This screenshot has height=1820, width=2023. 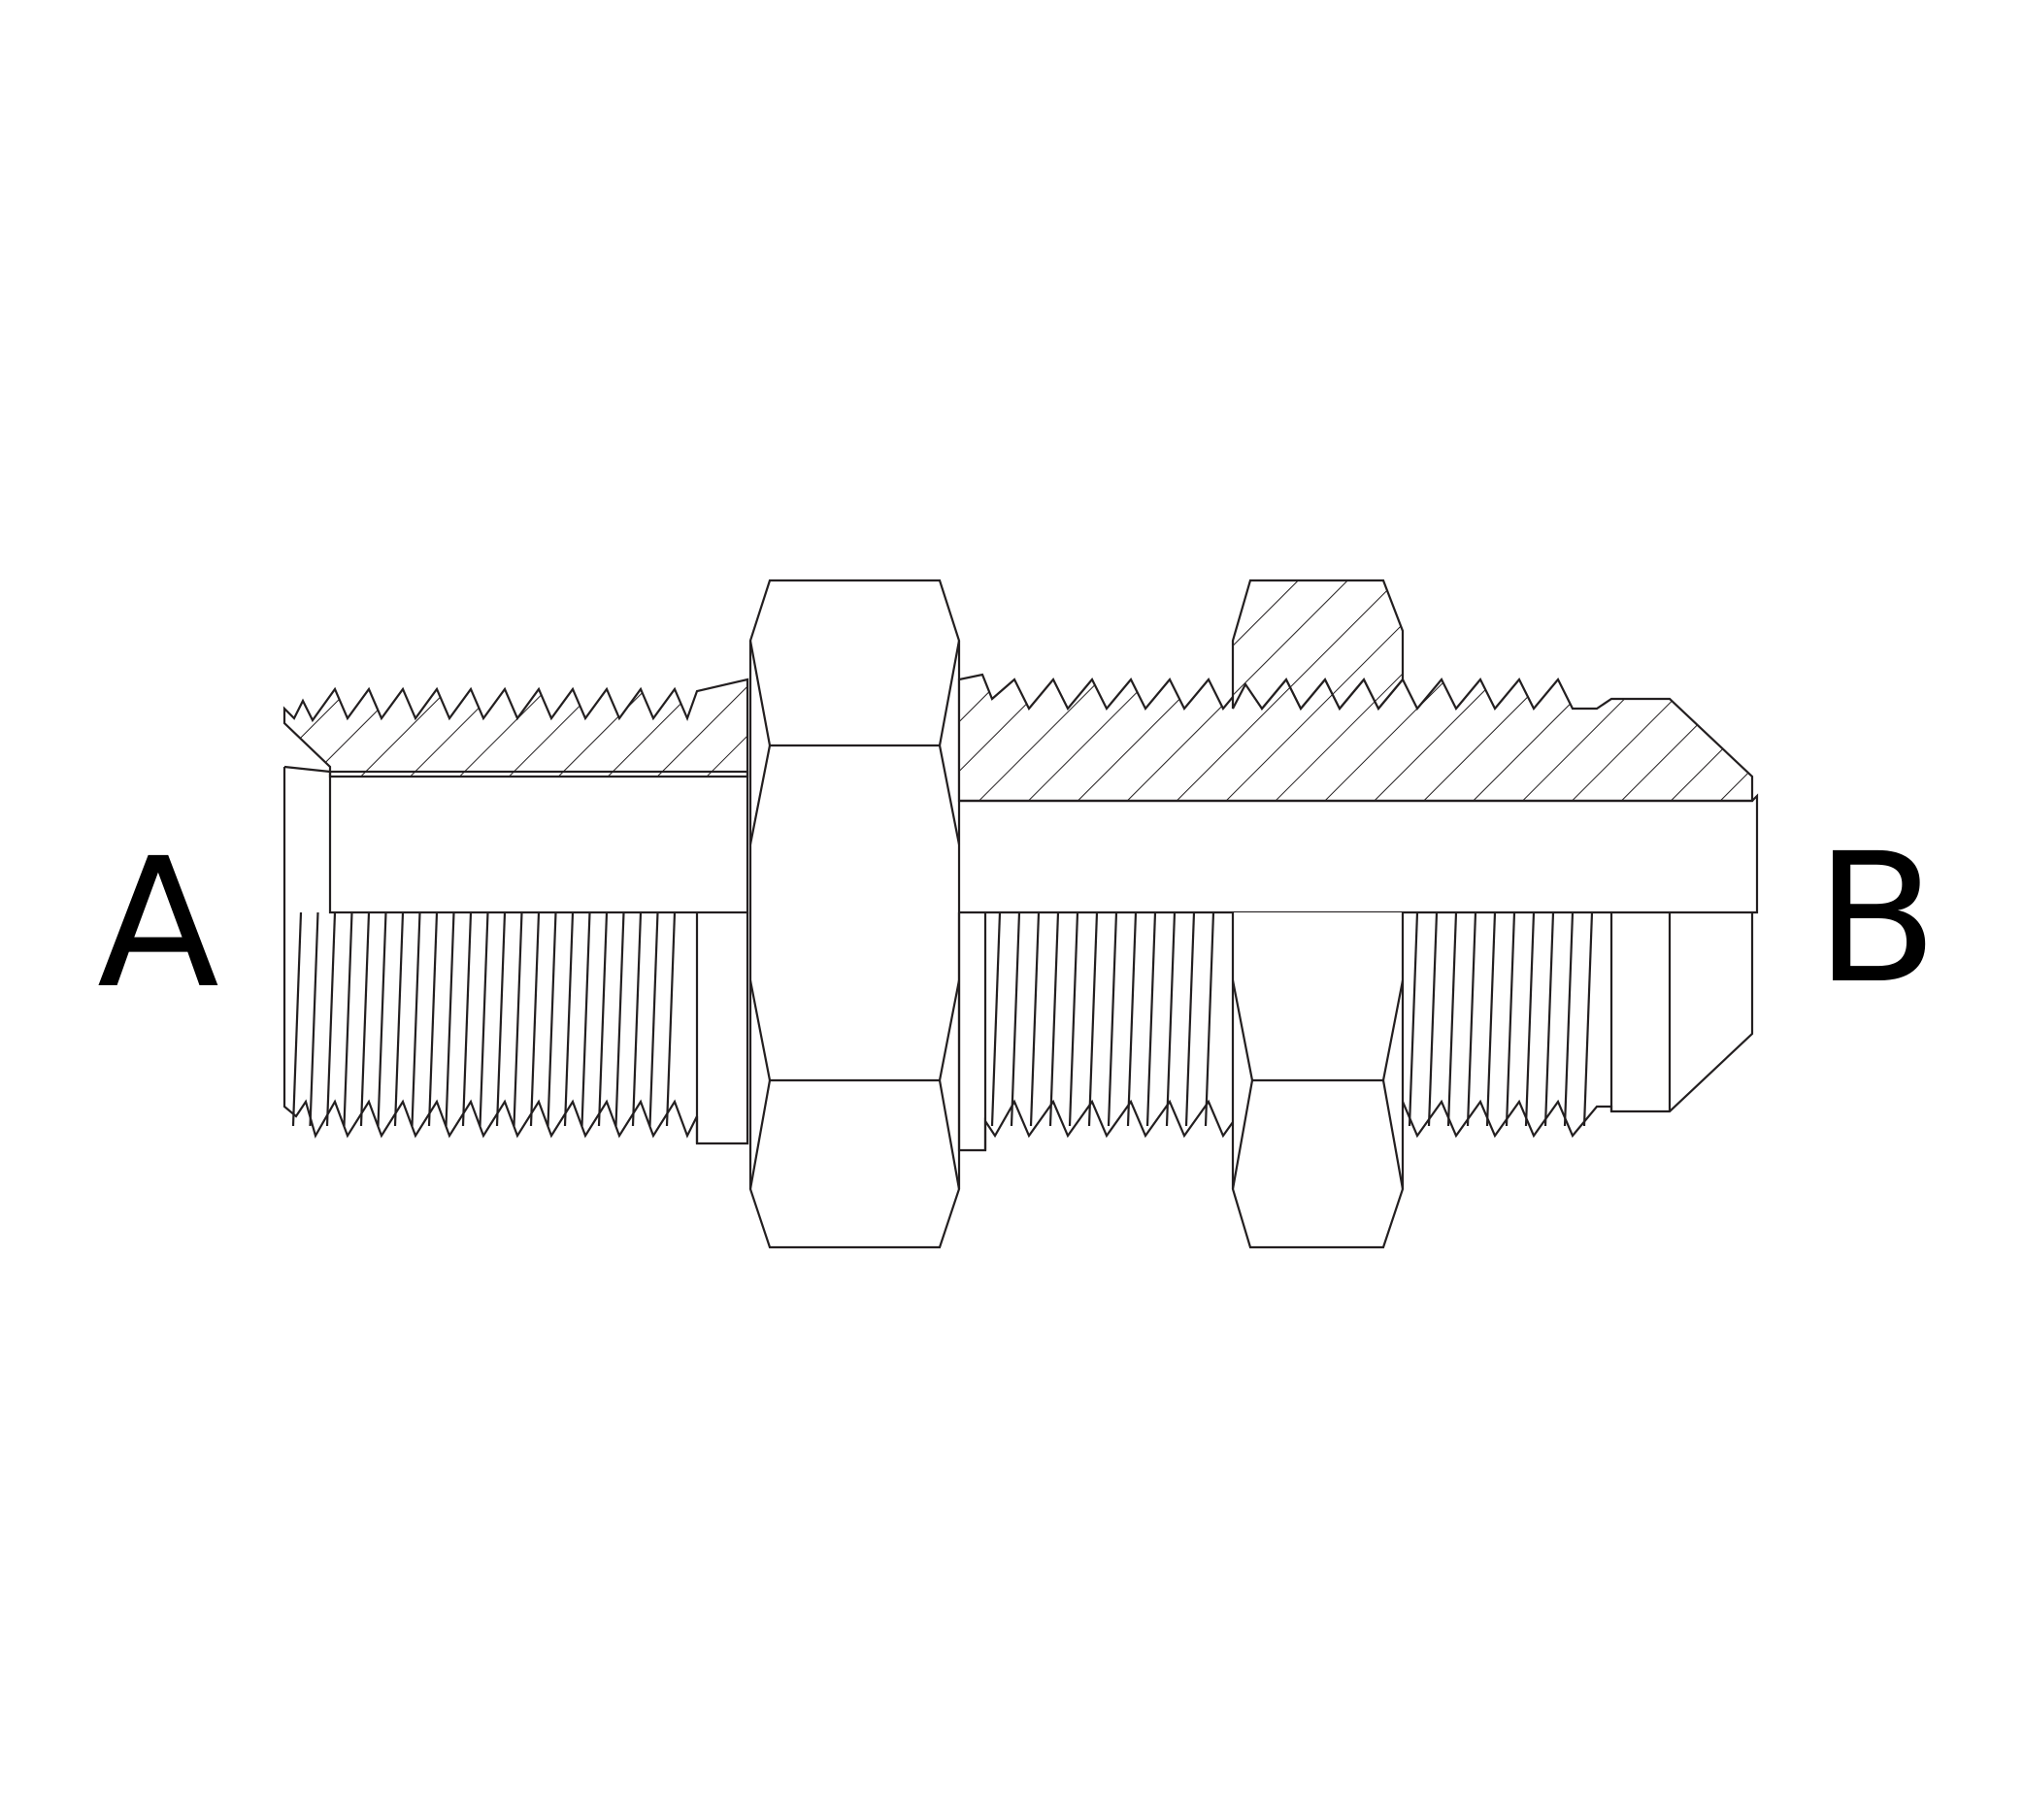 I want to click on left-thread-flank-lines, so click(x=484, y=1019).